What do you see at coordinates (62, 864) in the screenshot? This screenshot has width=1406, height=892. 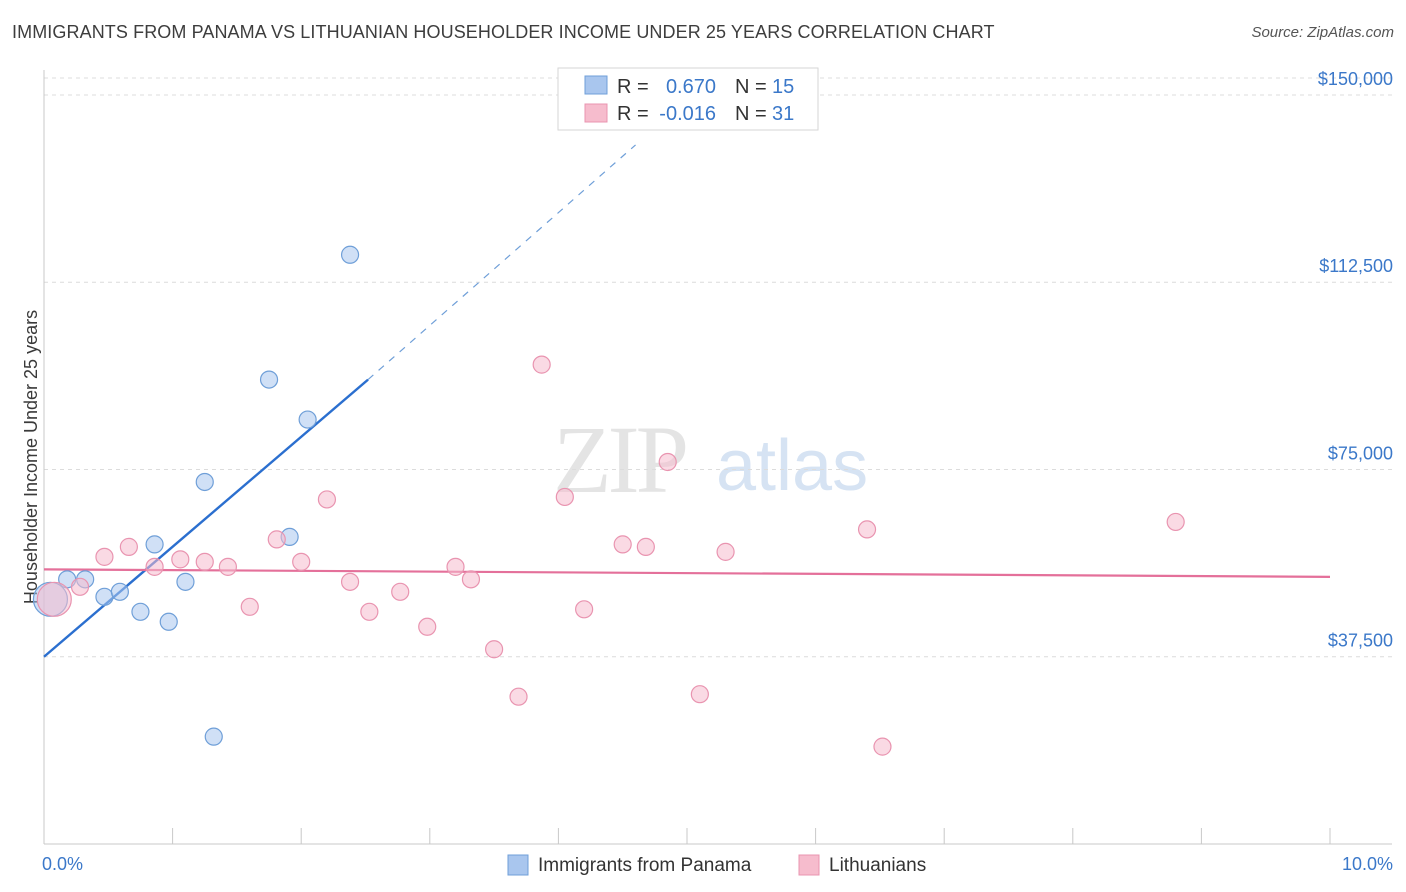 I see `x-tick-label-min: 0.0%` at bounding box center [62, 864].